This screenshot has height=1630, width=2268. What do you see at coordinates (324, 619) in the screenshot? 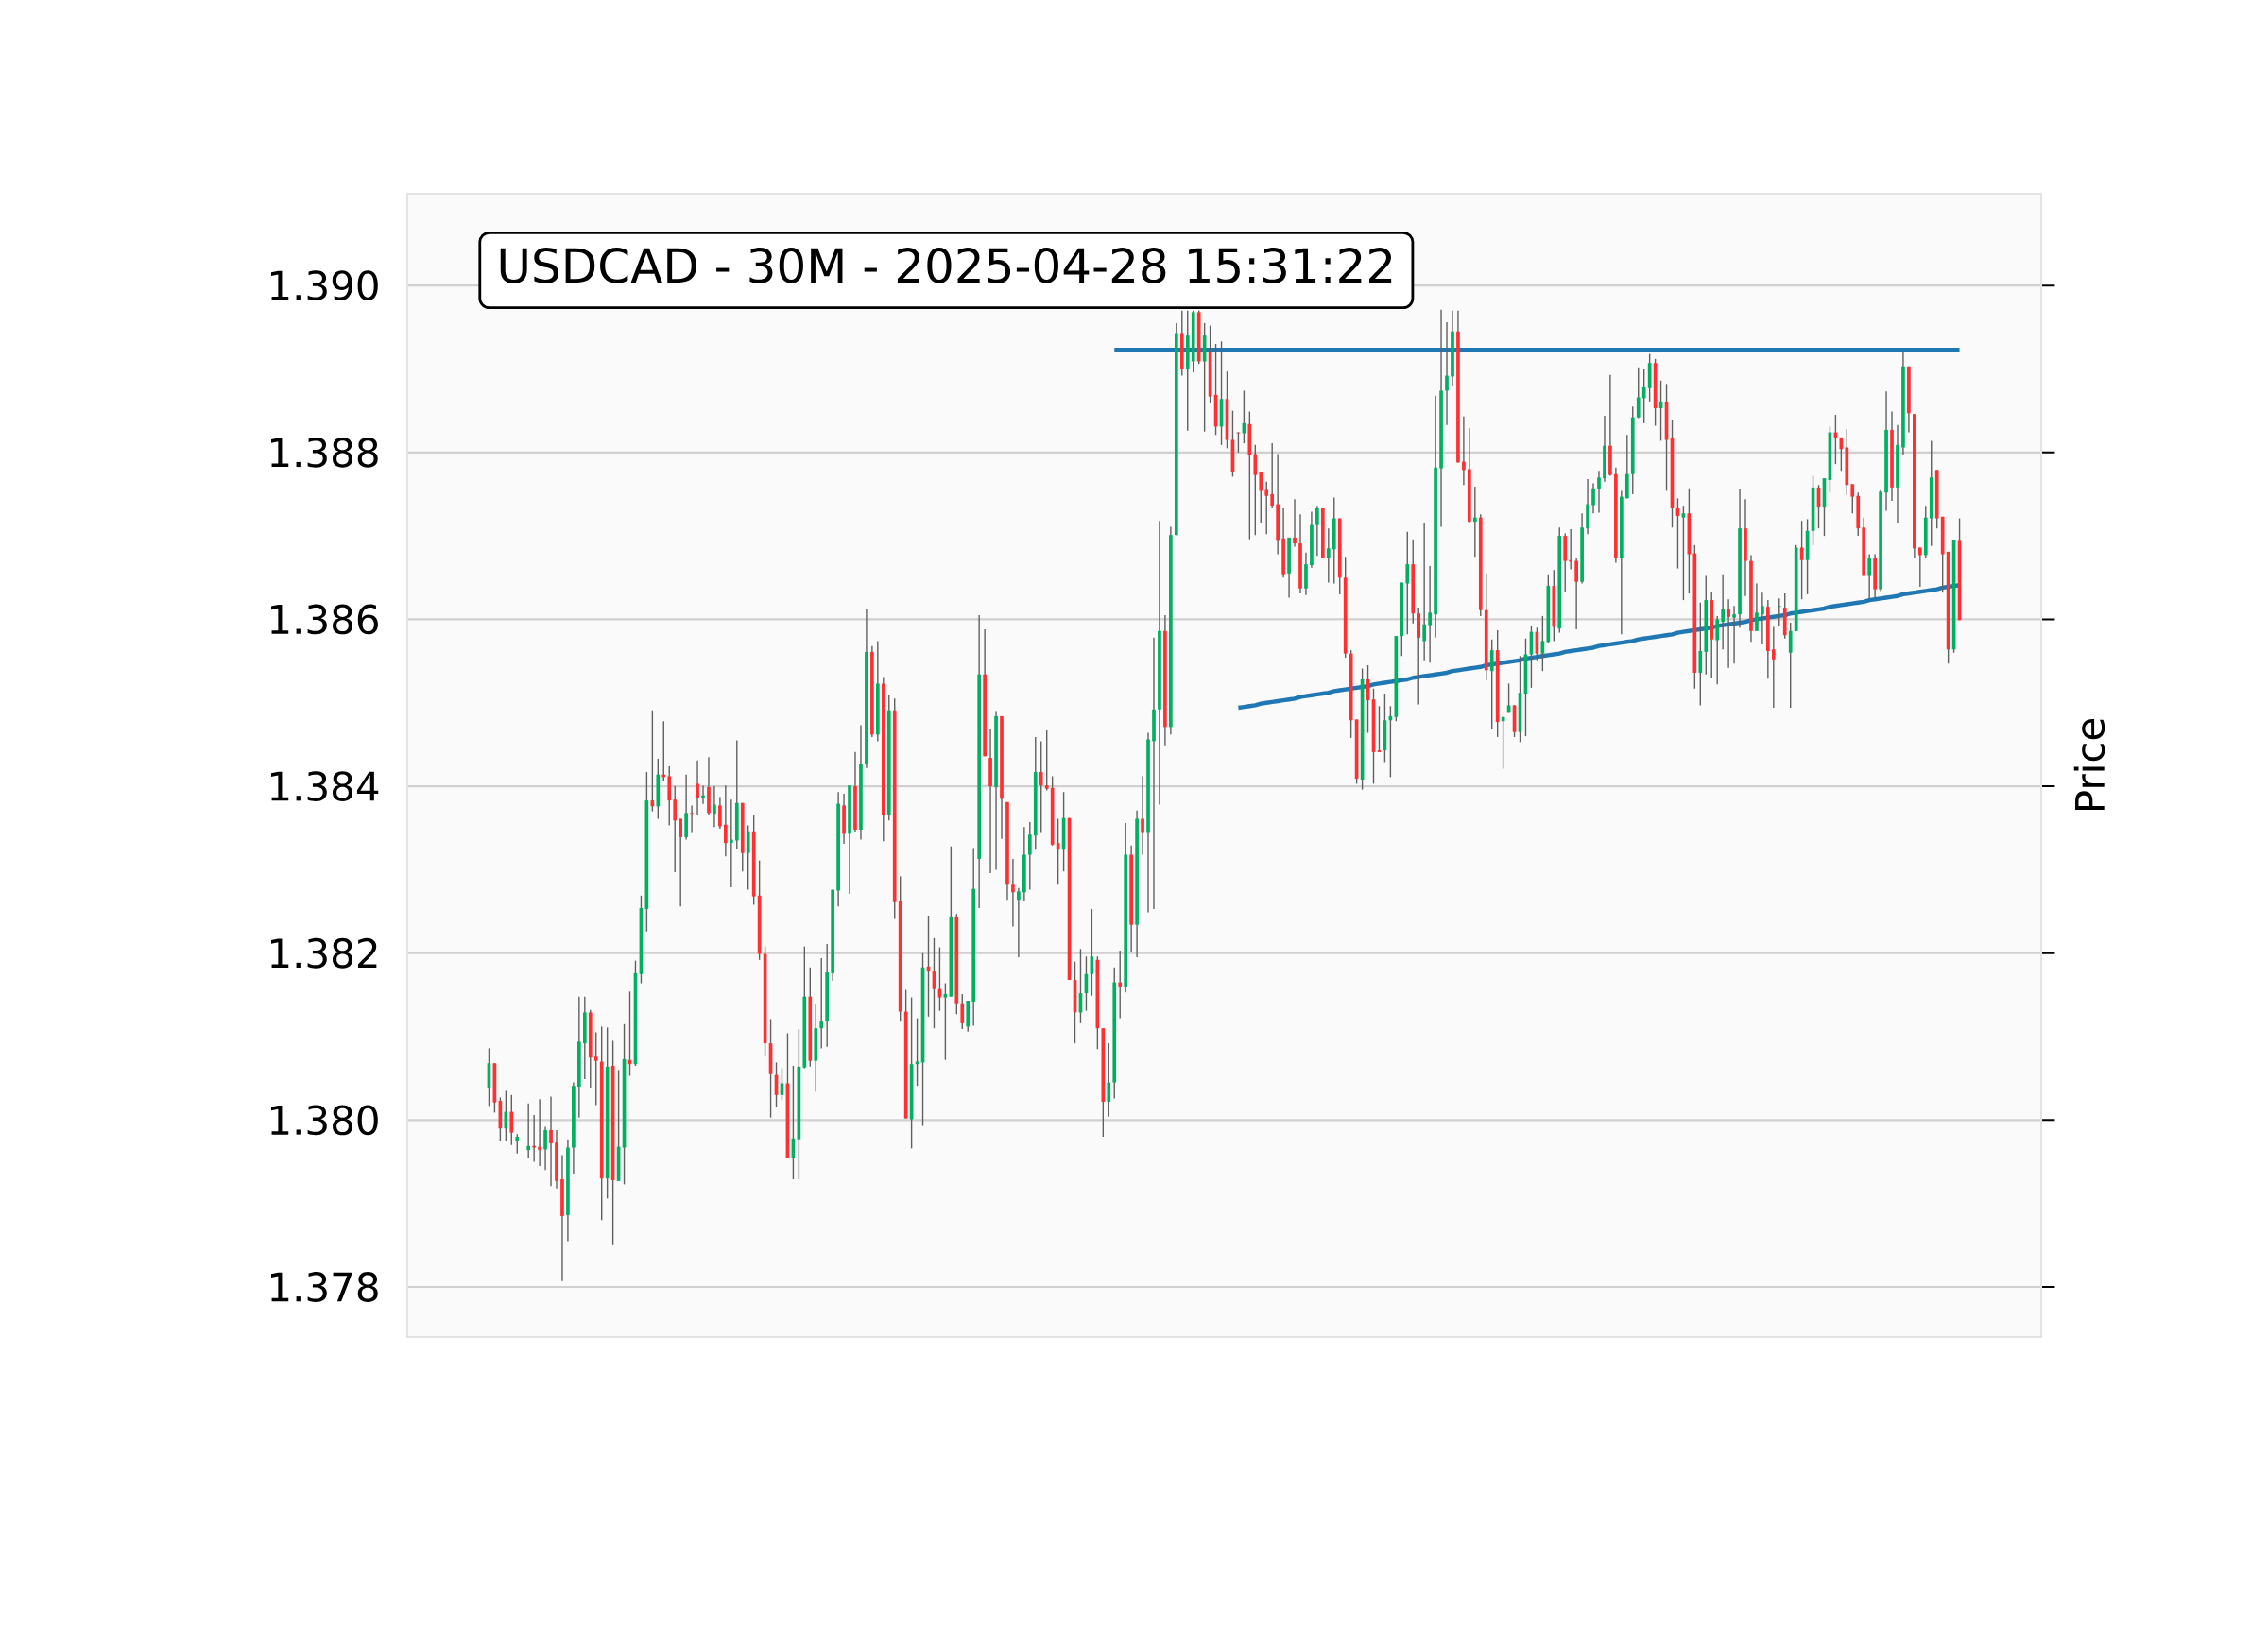
I see `y-tick-label: 1.386` at bounding box center [324, 619].